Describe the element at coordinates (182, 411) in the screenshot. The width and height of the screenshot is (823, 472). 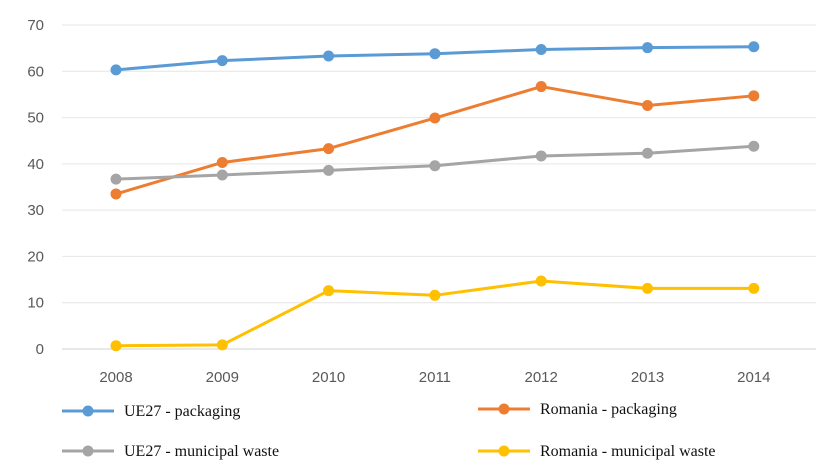
I see `legend-label: UE27 - packaging` at that location.